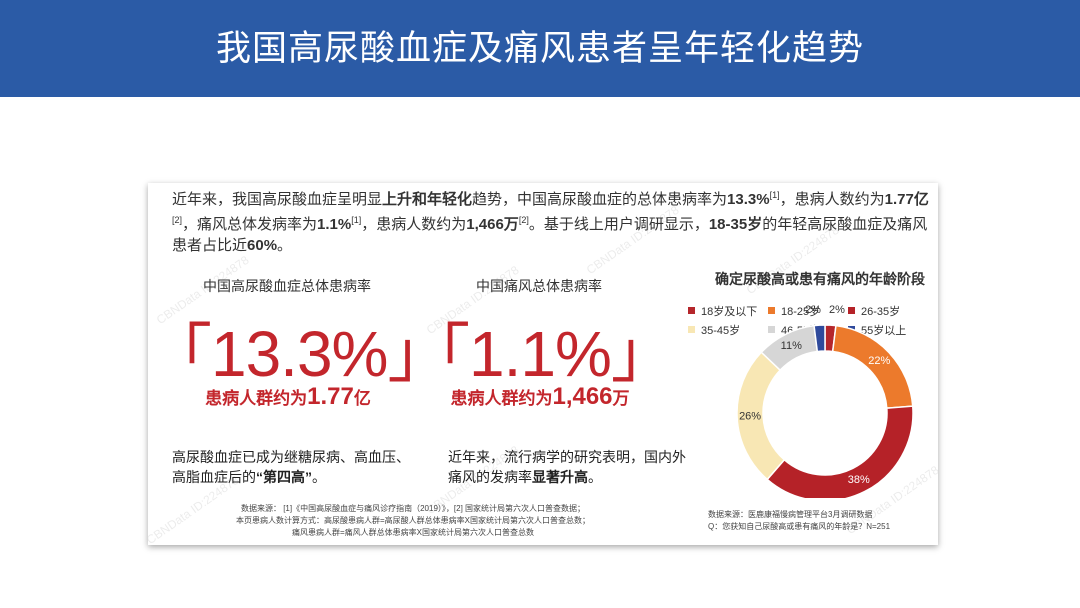 Image resolution: width=1080 pixels, height=608 pixels. Describe the element at coordinates (550, 235) in the screenshot. I see `text-run: 的年轻高尿酸血症及痛风患者占比近` at that location.